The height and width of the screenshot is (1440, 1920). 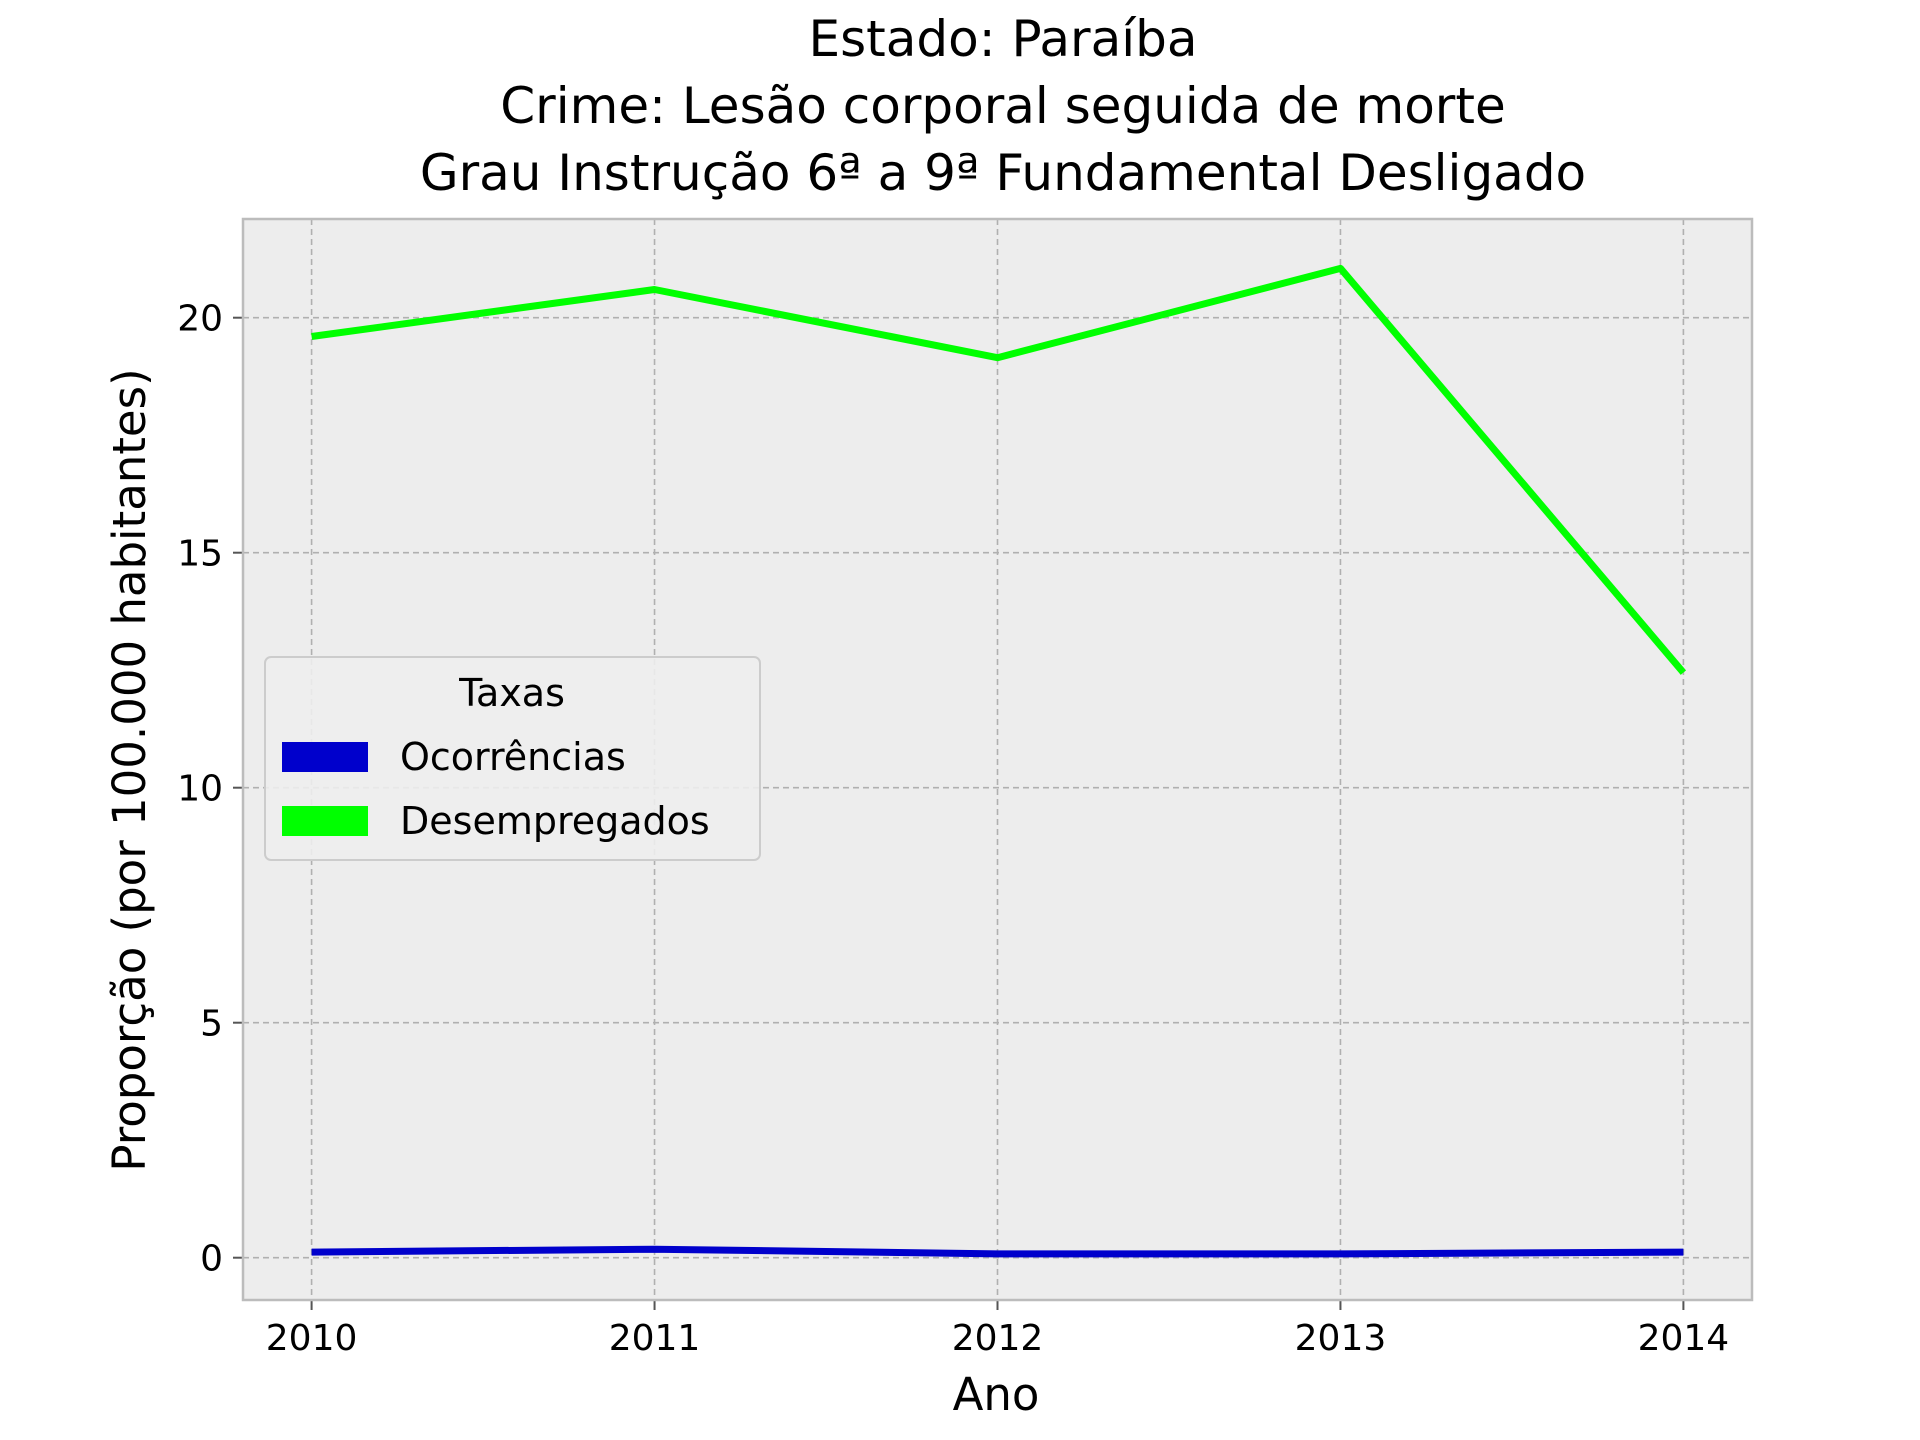 I want to click on y-tick-label: 10, so click(x=200, y=789).